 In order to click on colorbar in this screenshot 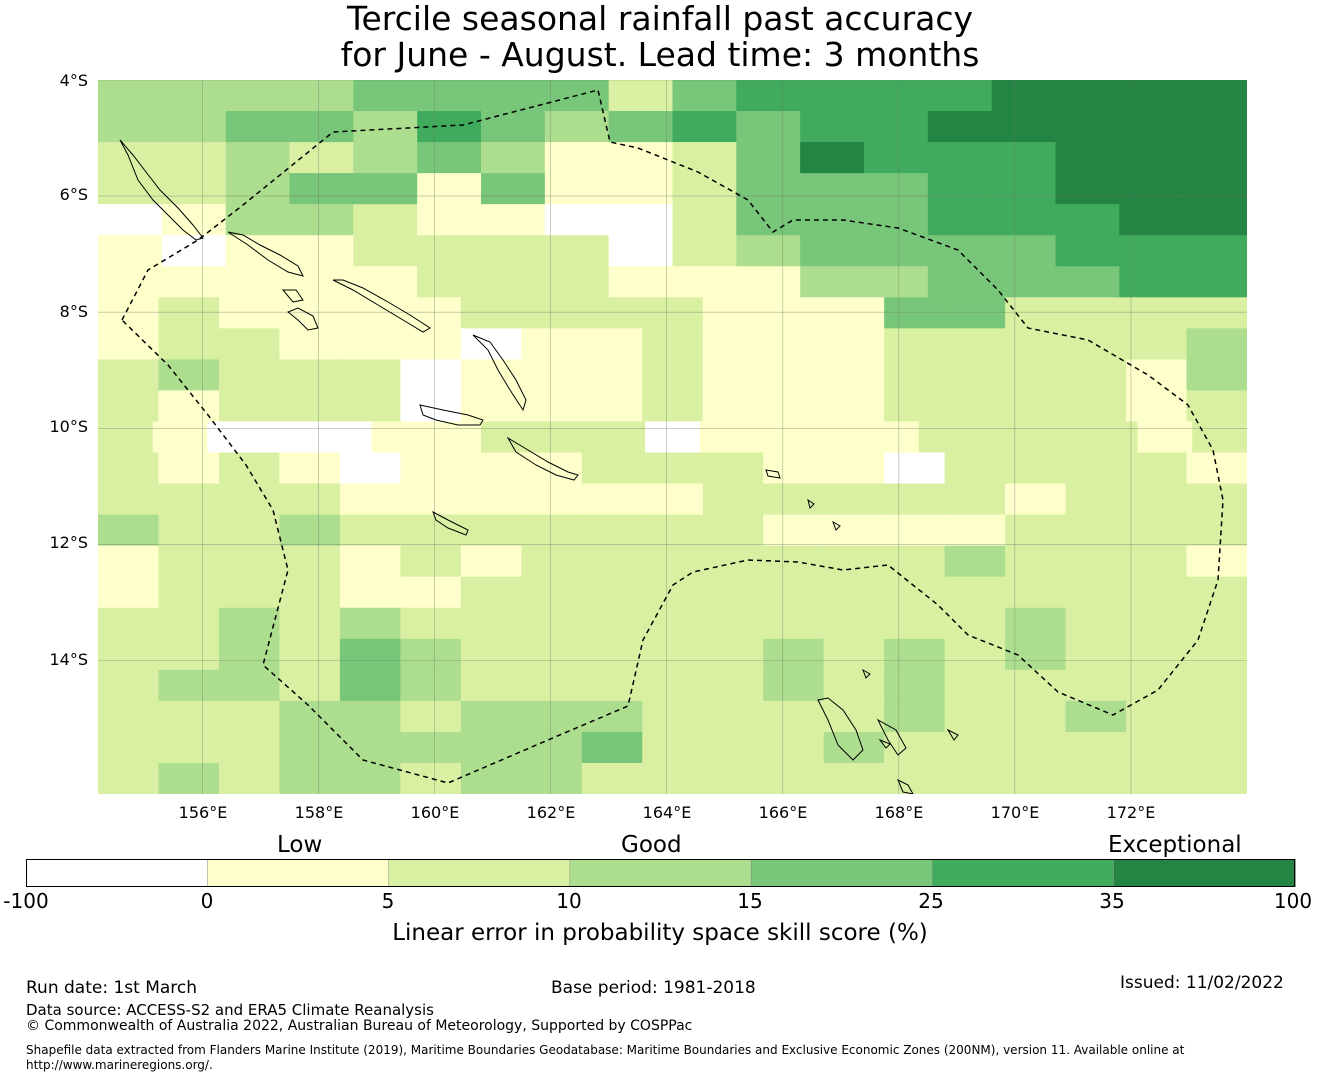, I will do `click(661, 873)`.